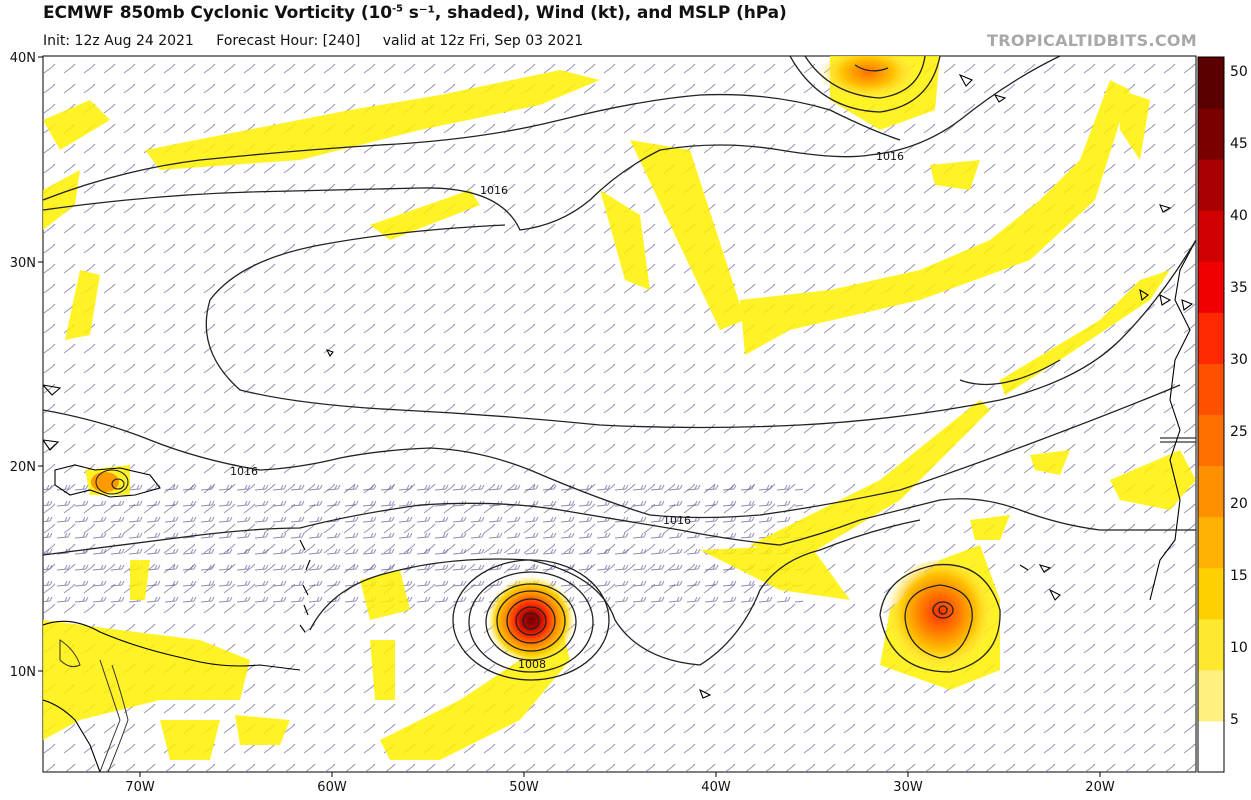 The width and height of the screenshot is (1251, 800). Describe the element at coordinates (716, 787) in the screenshot. I see `lon-label: 40W` at that location.